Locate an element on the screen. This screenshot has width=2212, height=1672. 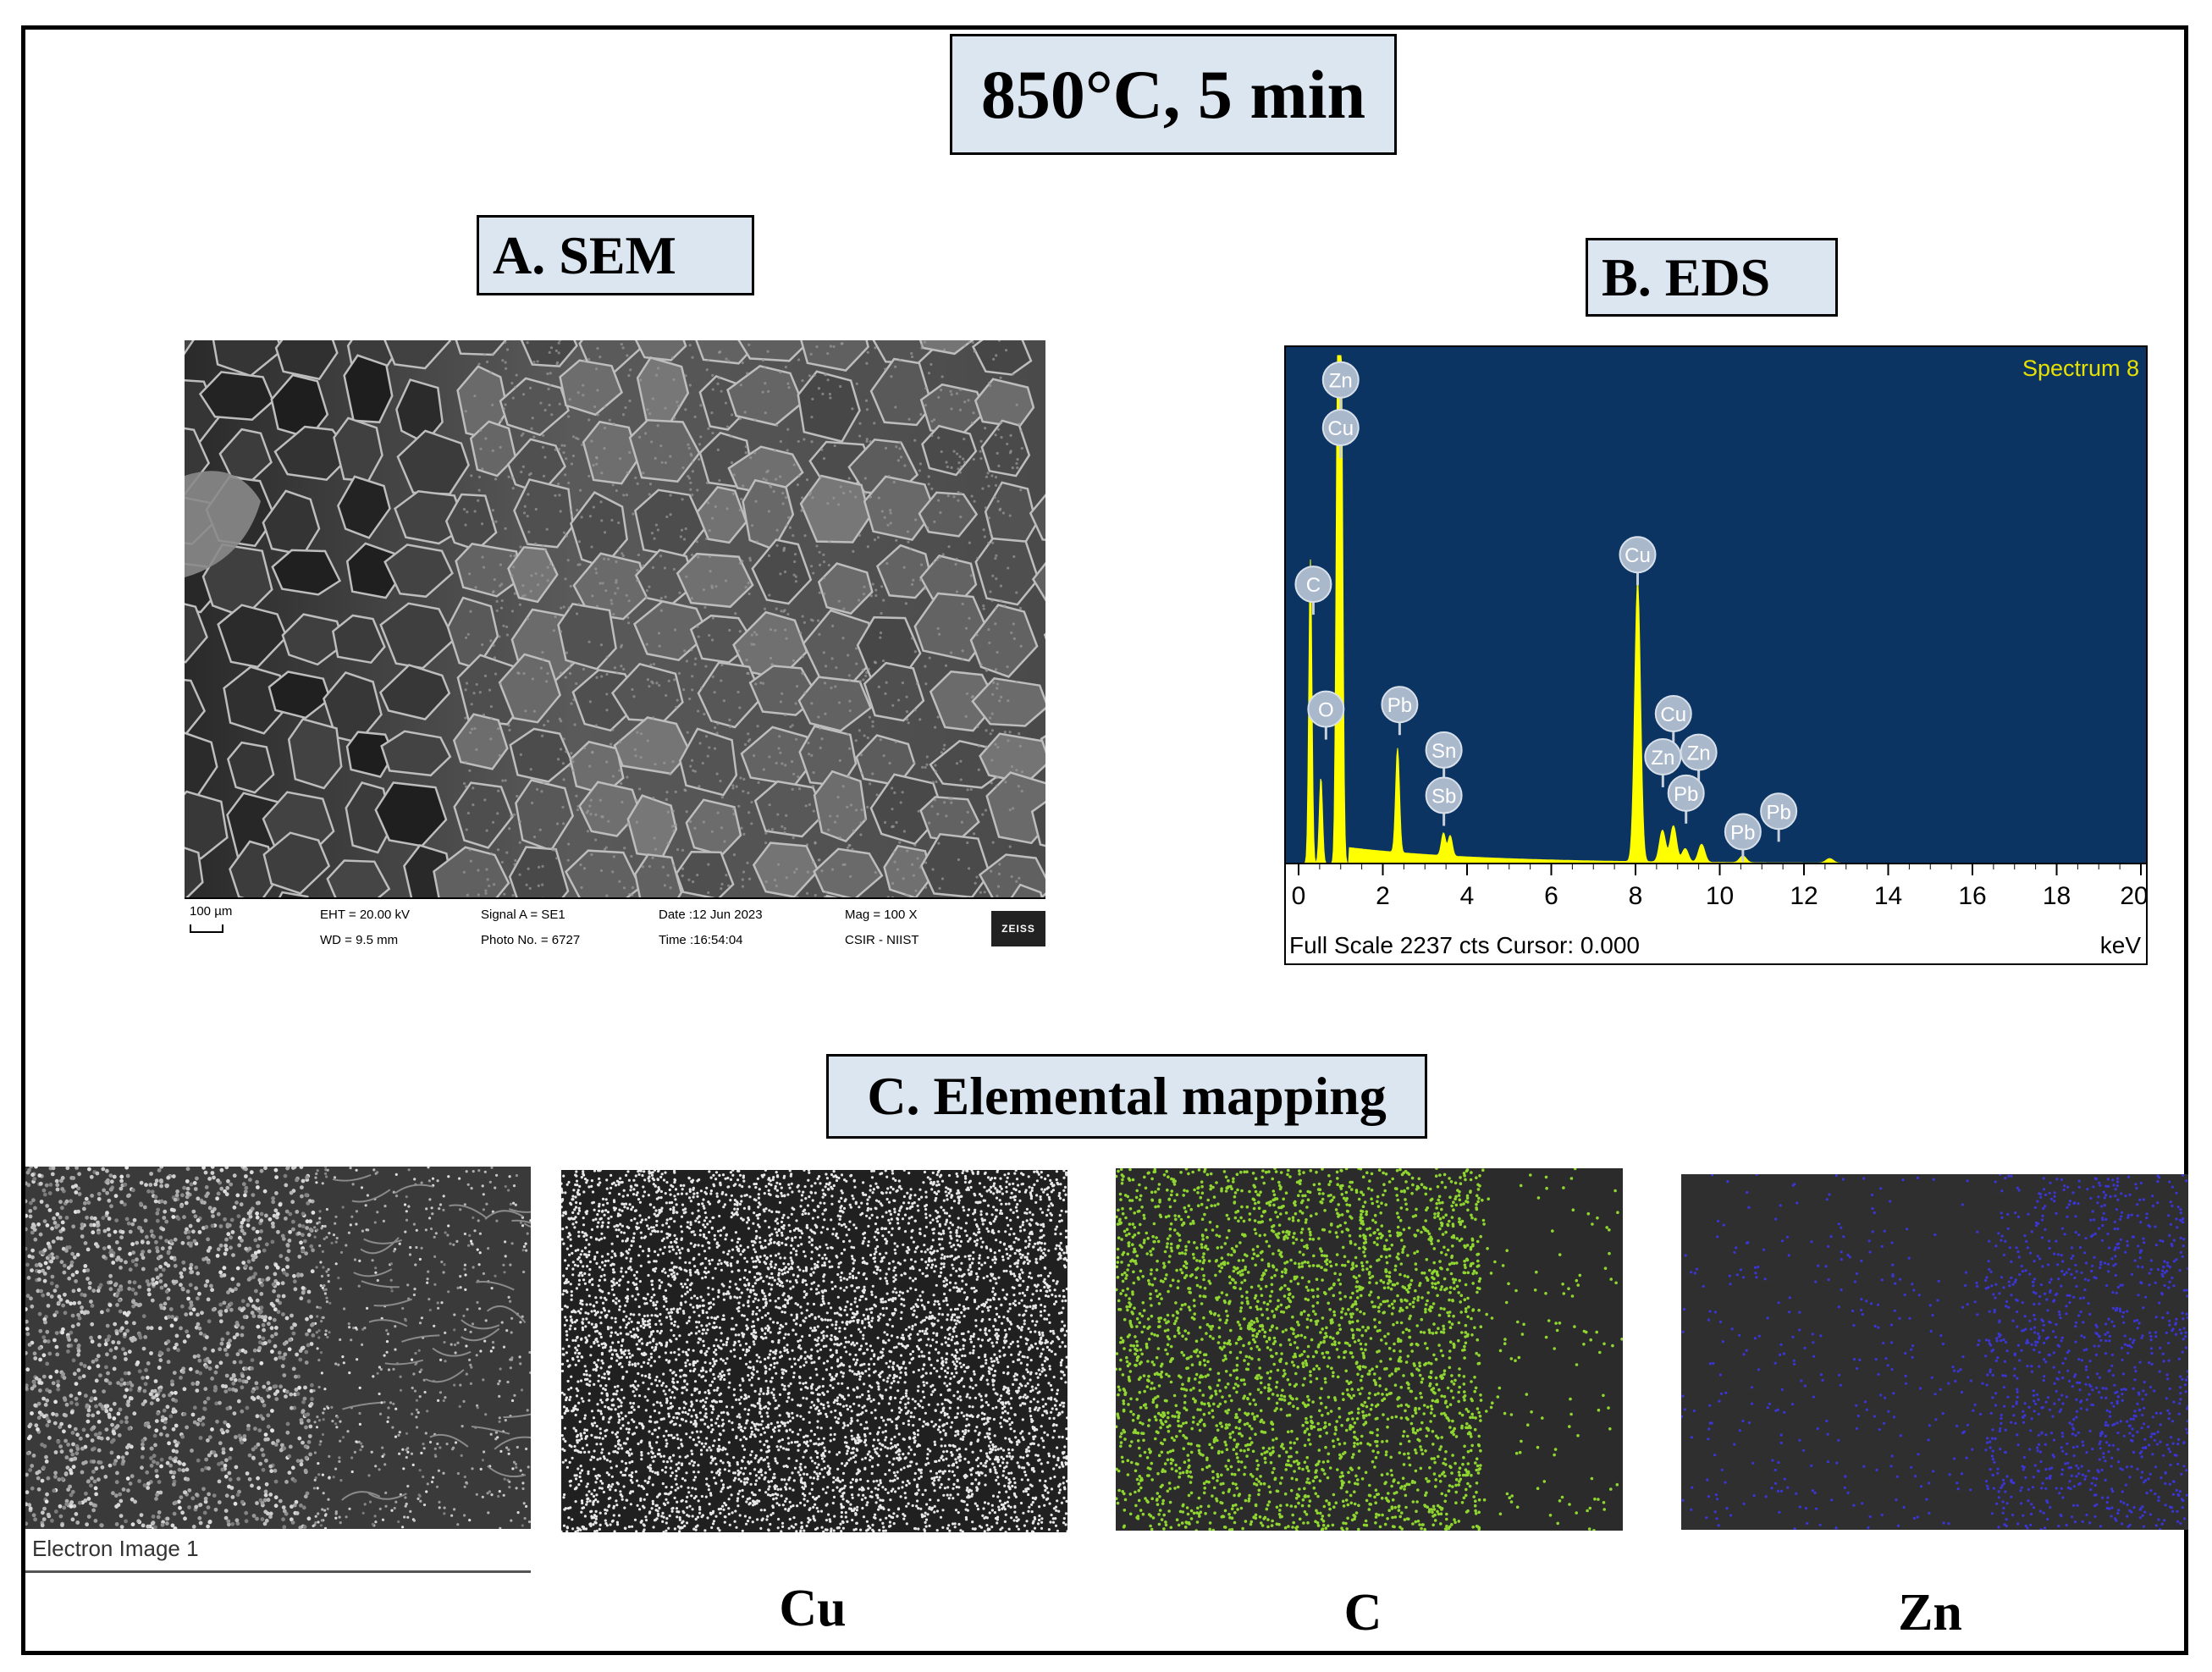
cu-map-label: Cu is located at coordinates (813, 1608).